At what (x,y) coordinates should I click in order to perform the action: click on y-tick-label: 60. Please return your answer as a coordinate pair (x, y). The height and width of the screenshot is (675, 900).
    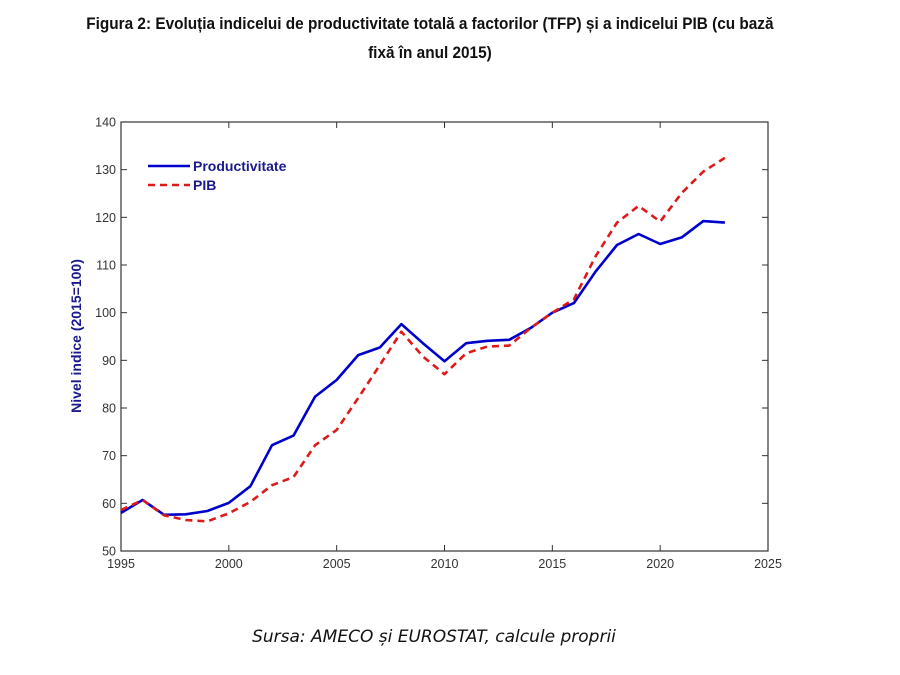
    Looking at the image, I should click on (109, 504).